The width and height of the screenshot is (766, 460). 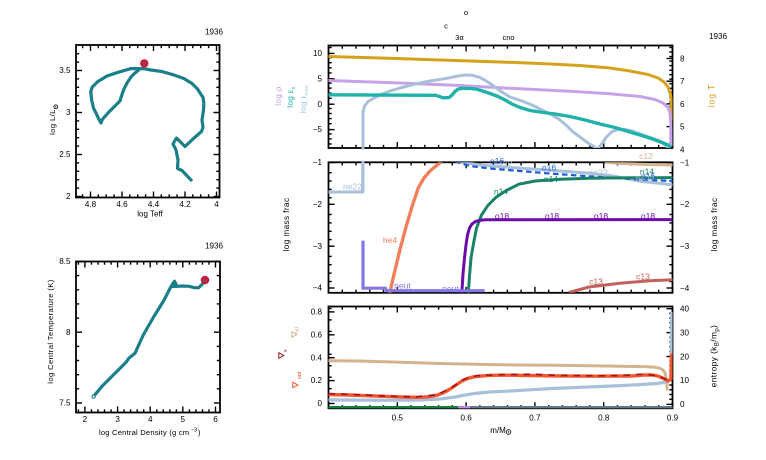 I want to click on svg-text: 20, so click(x=685, y=356).